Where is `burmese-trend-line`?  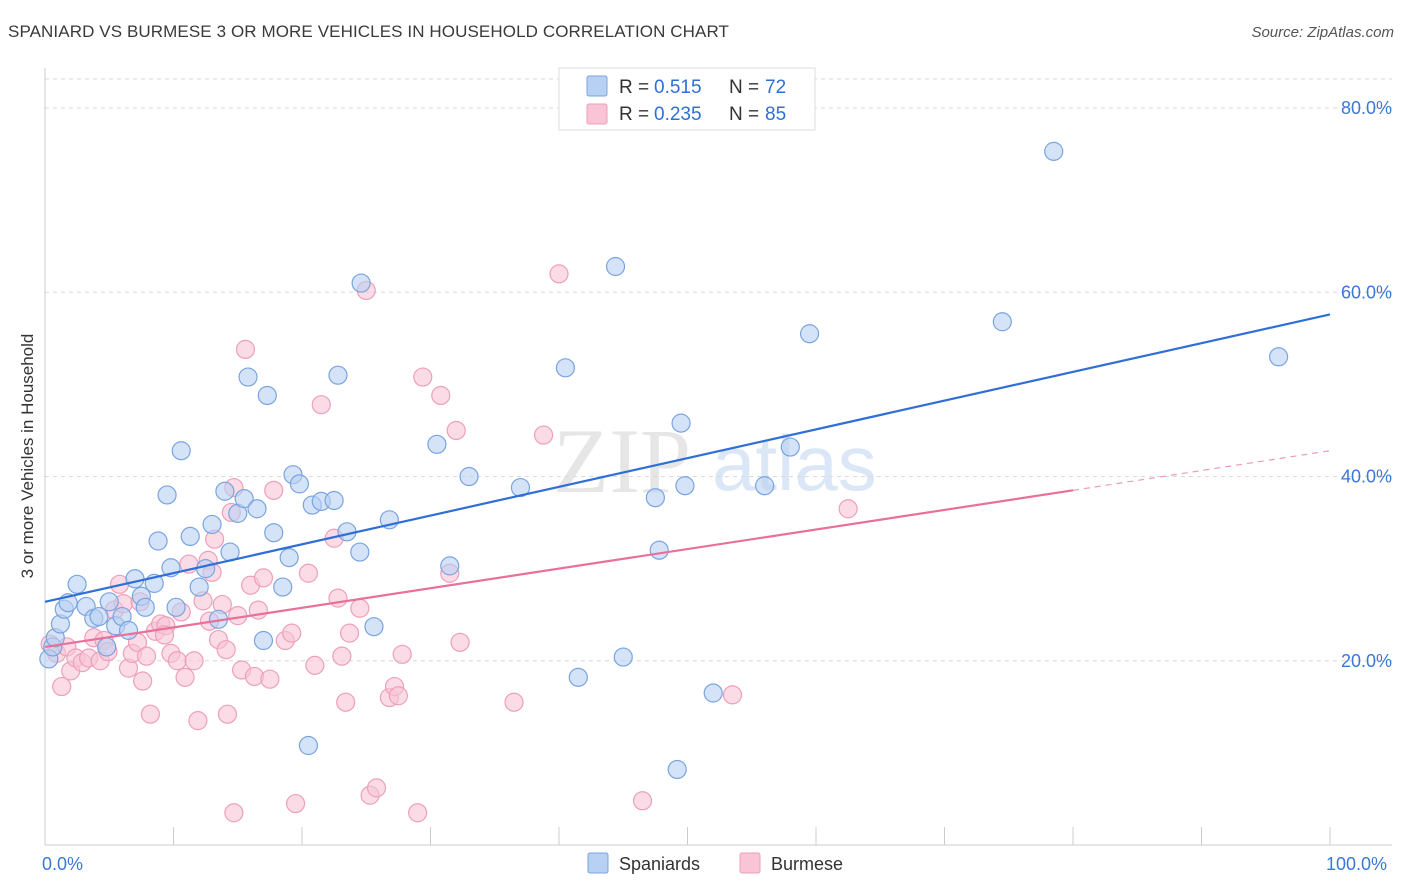
burmese-trend-line is located at coordinates (559, 569).